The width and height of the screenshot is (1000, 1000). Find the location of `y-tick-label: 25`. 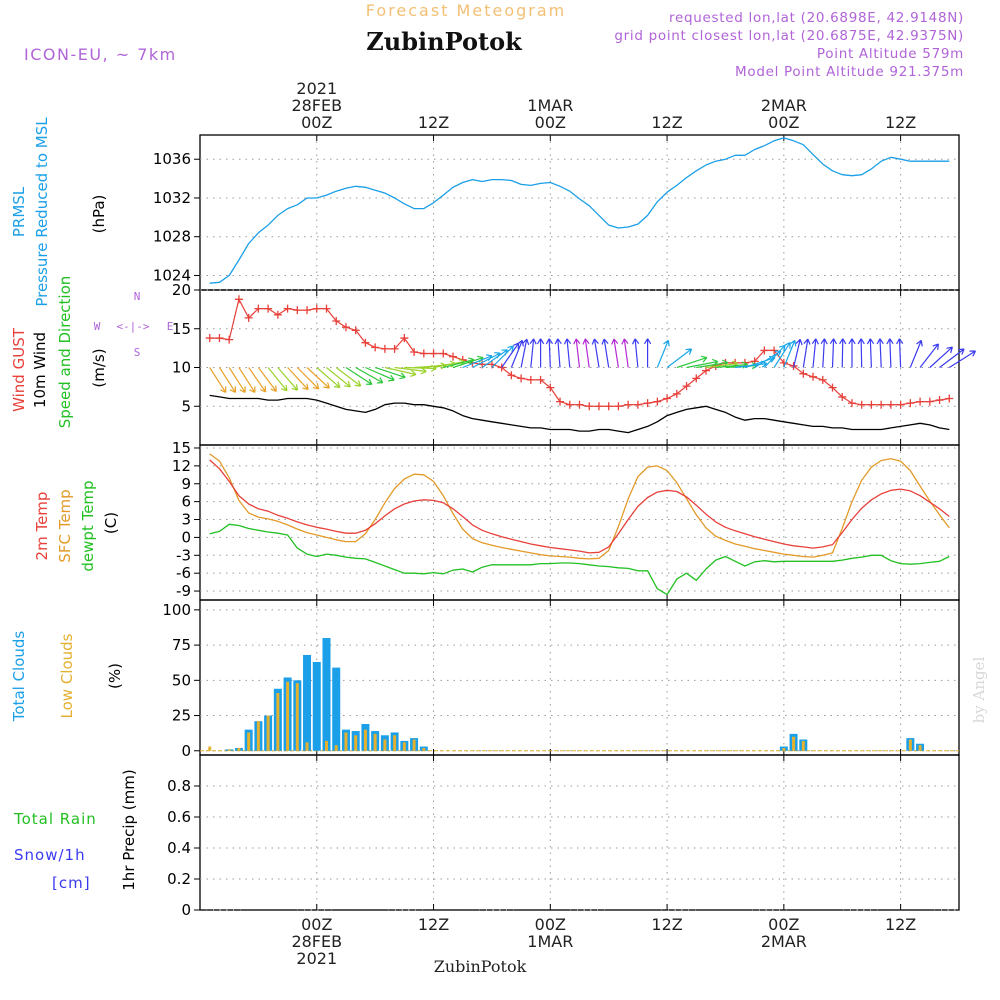

y-tick-label: 25 is located at coordinates (181, 716).